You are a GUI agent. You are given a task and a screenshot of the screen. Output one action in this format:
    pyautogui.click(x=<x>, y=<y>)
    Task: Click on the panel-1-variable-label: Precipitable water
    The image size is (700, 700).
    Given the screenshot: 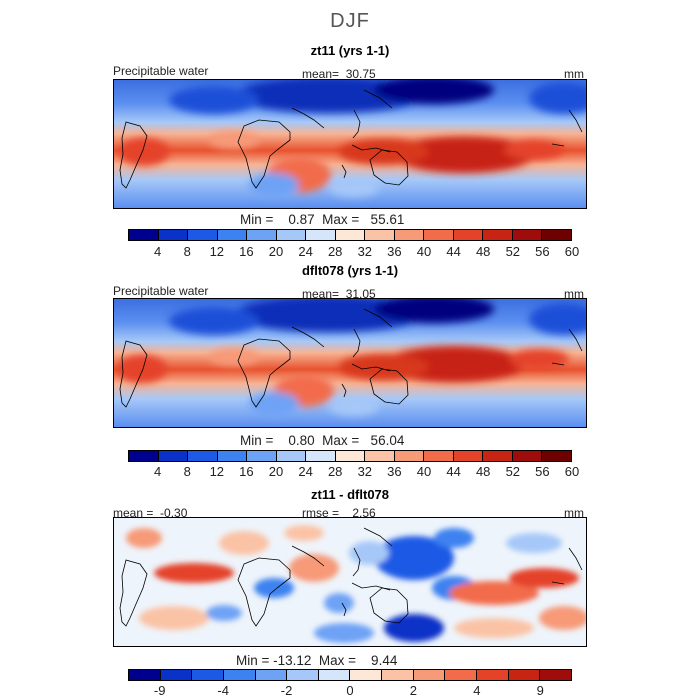 What is the action you would take?
    pyautogui.click(x=161, y=71)
    